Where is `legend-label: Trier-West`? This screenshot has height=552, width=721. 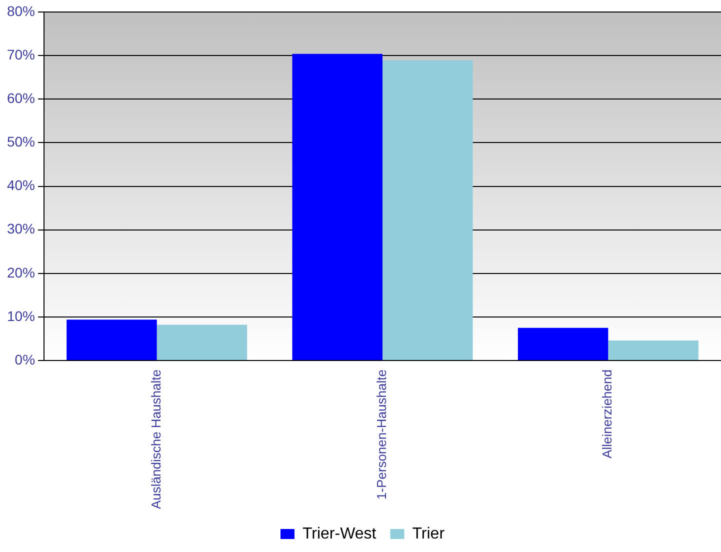
legend-label: Trier-West is located at coordinates (339, 533).